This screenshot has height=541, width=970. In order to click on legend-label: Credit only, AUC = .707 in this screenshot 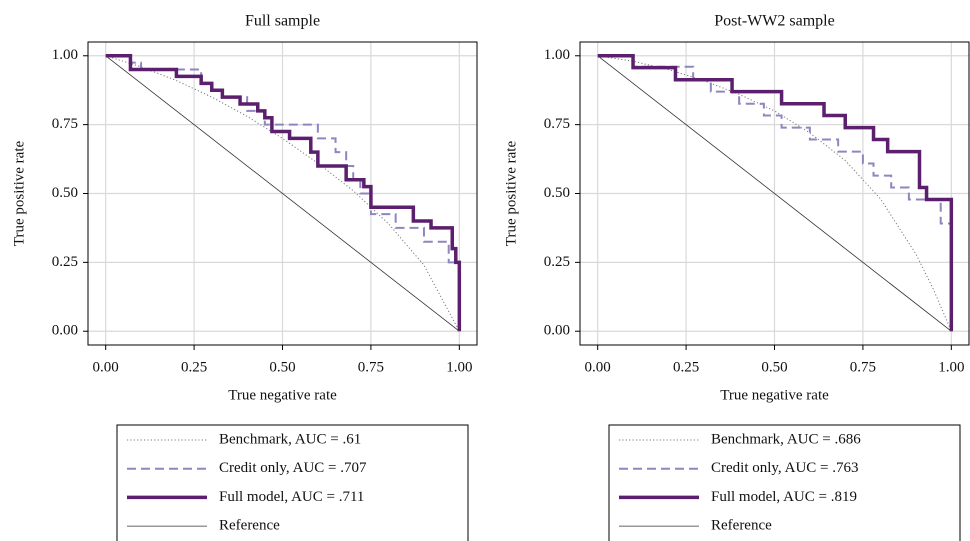, I will do `click(293, 468)`.